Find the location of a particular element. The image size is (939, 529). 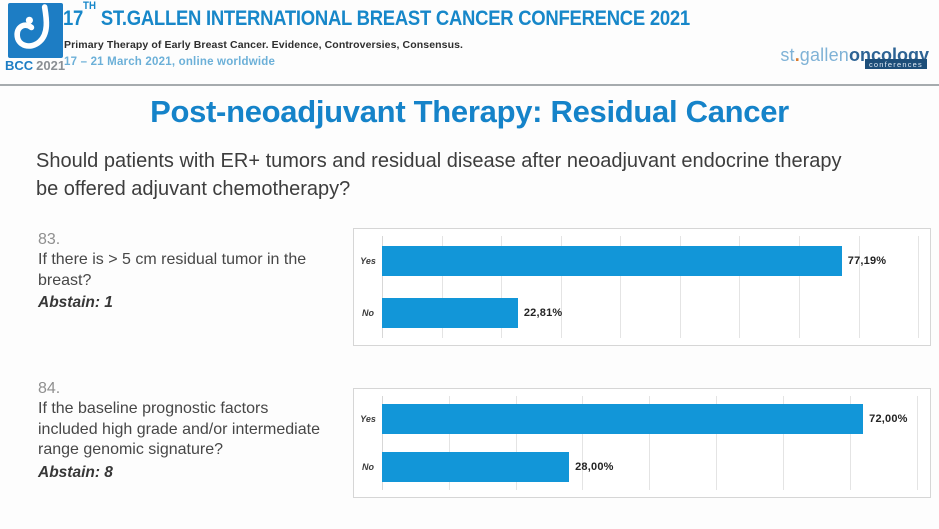

poll-83-bar-chart: Yes 77,19% No 22,81% is located at coordinates (642, 287).